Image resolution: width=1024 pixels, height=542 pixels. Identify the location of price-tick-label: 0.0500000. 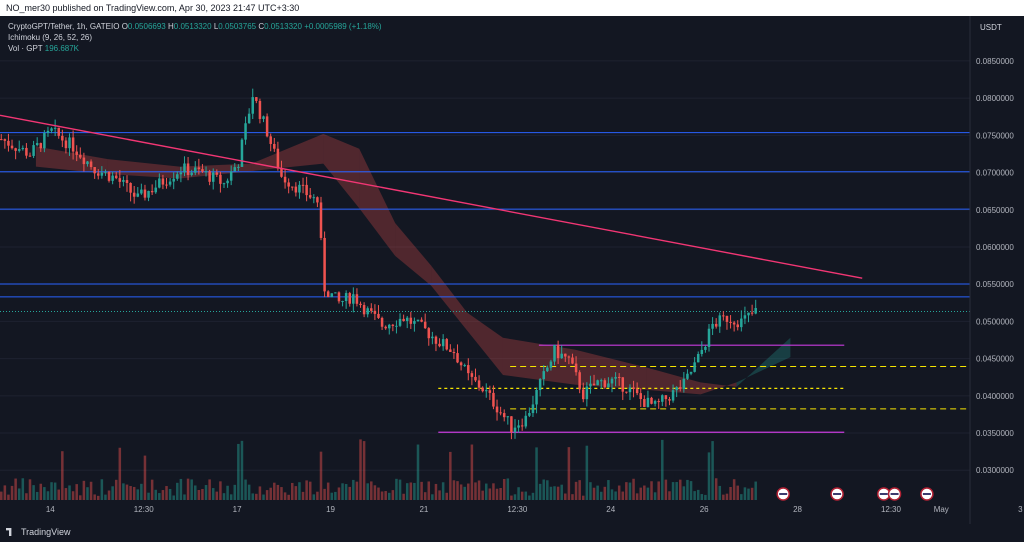
(995, 321).